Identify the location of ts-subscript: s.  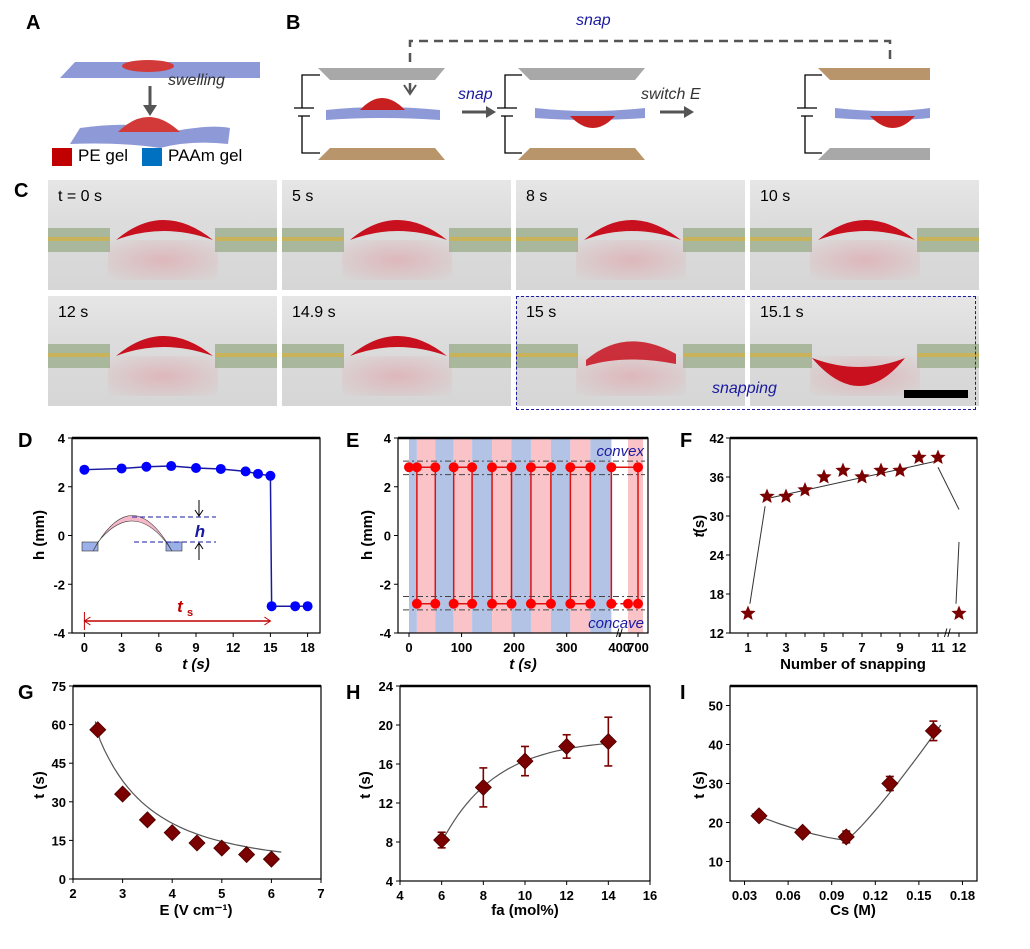
(190, 613).